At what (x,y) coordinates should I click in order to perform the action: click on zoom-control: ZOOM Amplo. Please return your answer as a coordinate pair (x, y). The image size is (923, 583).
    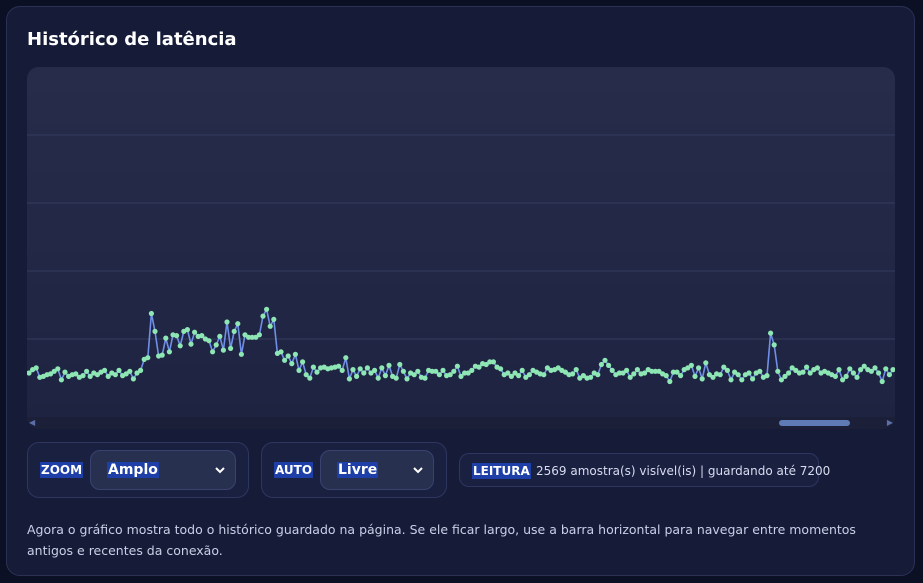
    Looking at the image, I should click on (138, 470).